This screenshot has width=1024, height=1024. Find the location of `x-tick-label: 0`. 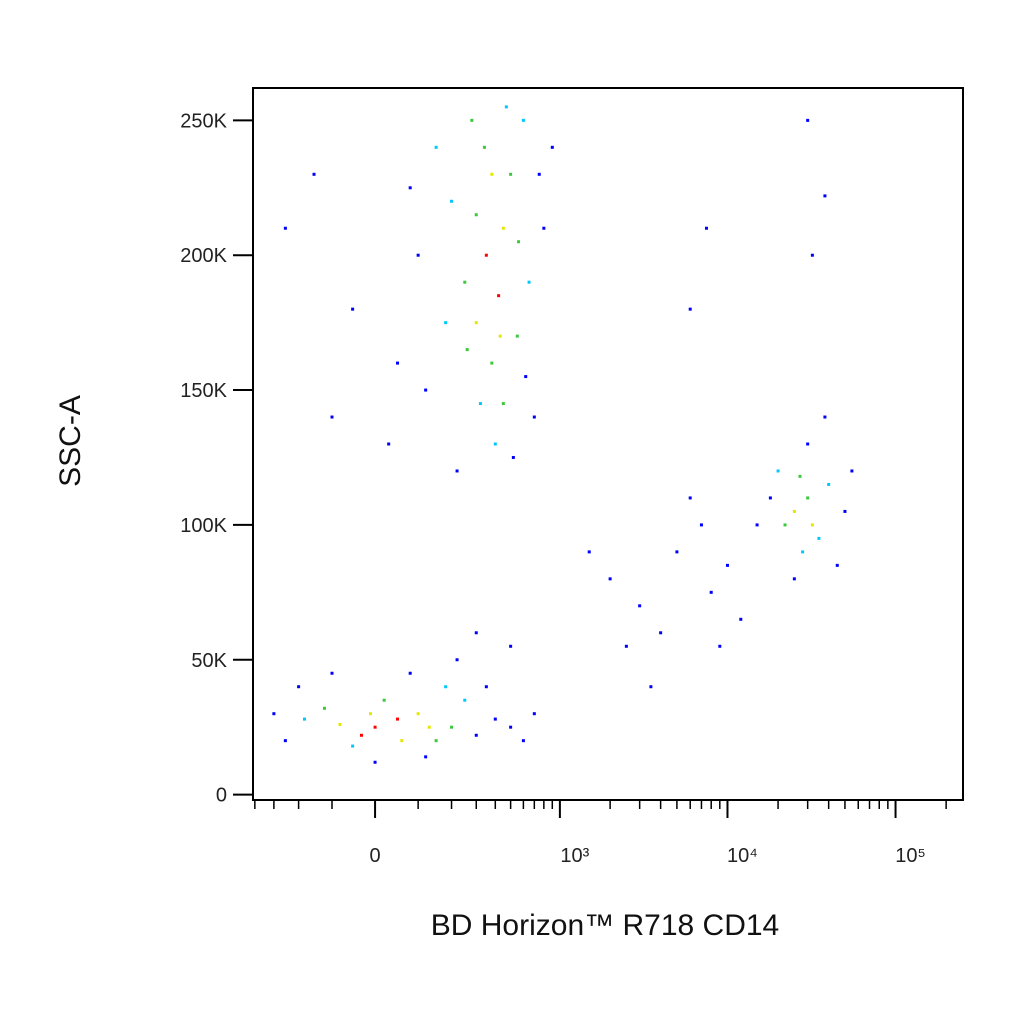

x-tick-label: 0 is located at coordinates (375, 856).